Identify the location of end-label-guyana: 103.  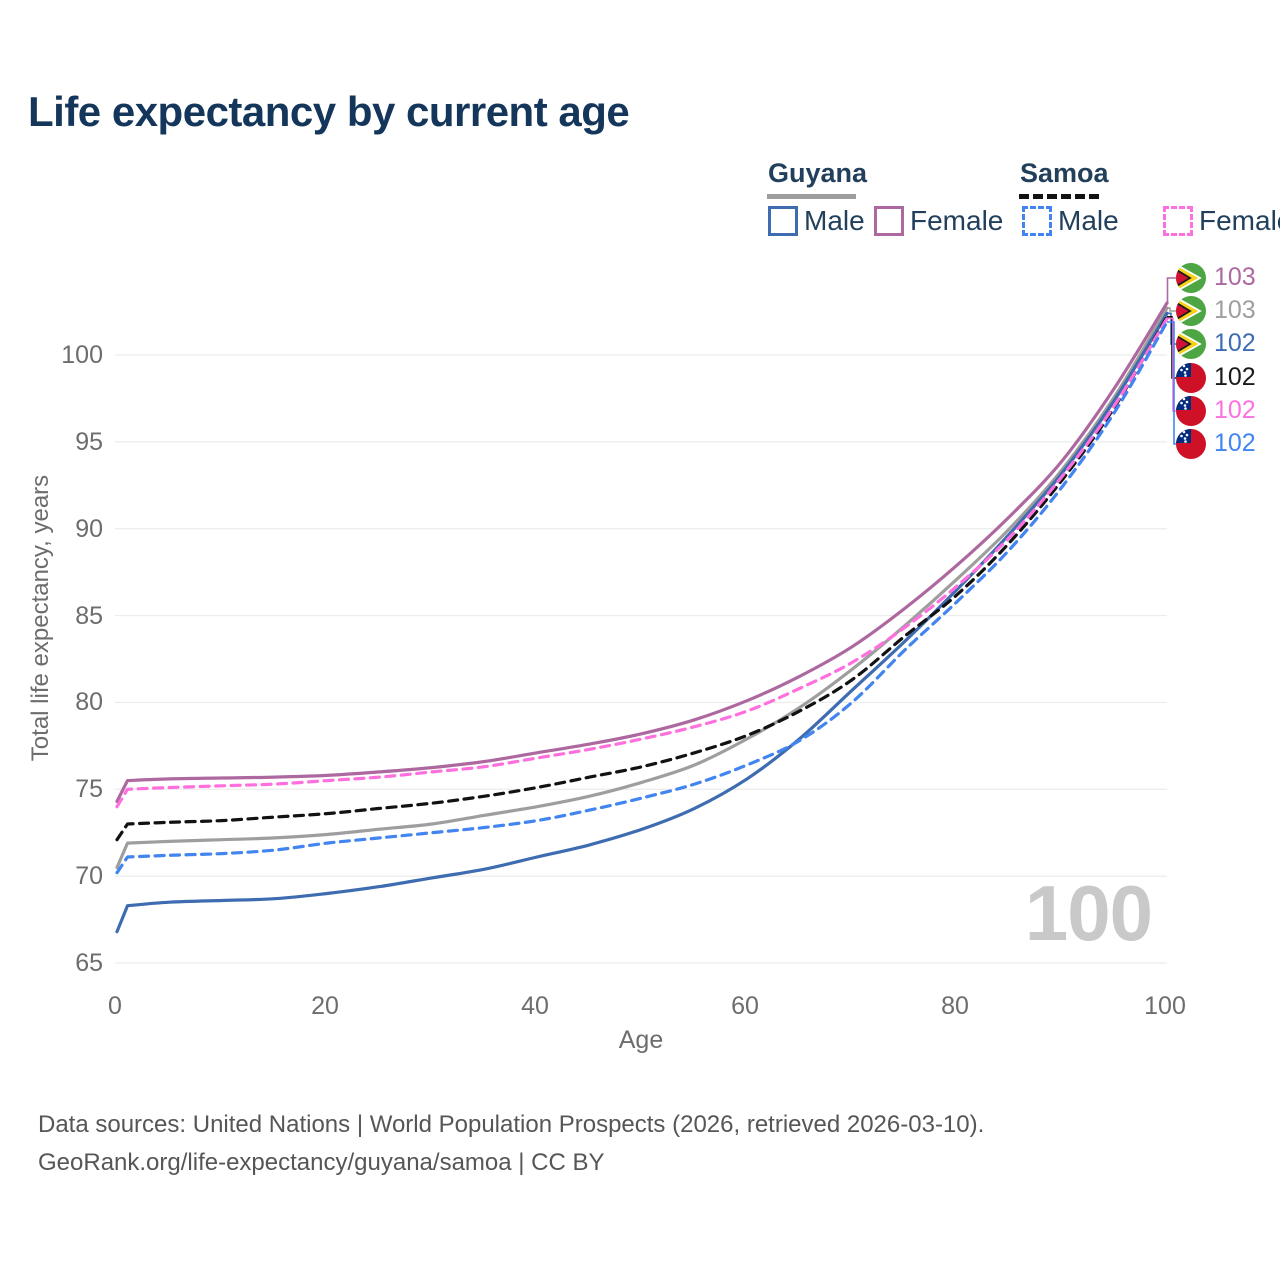
(1216, 310).